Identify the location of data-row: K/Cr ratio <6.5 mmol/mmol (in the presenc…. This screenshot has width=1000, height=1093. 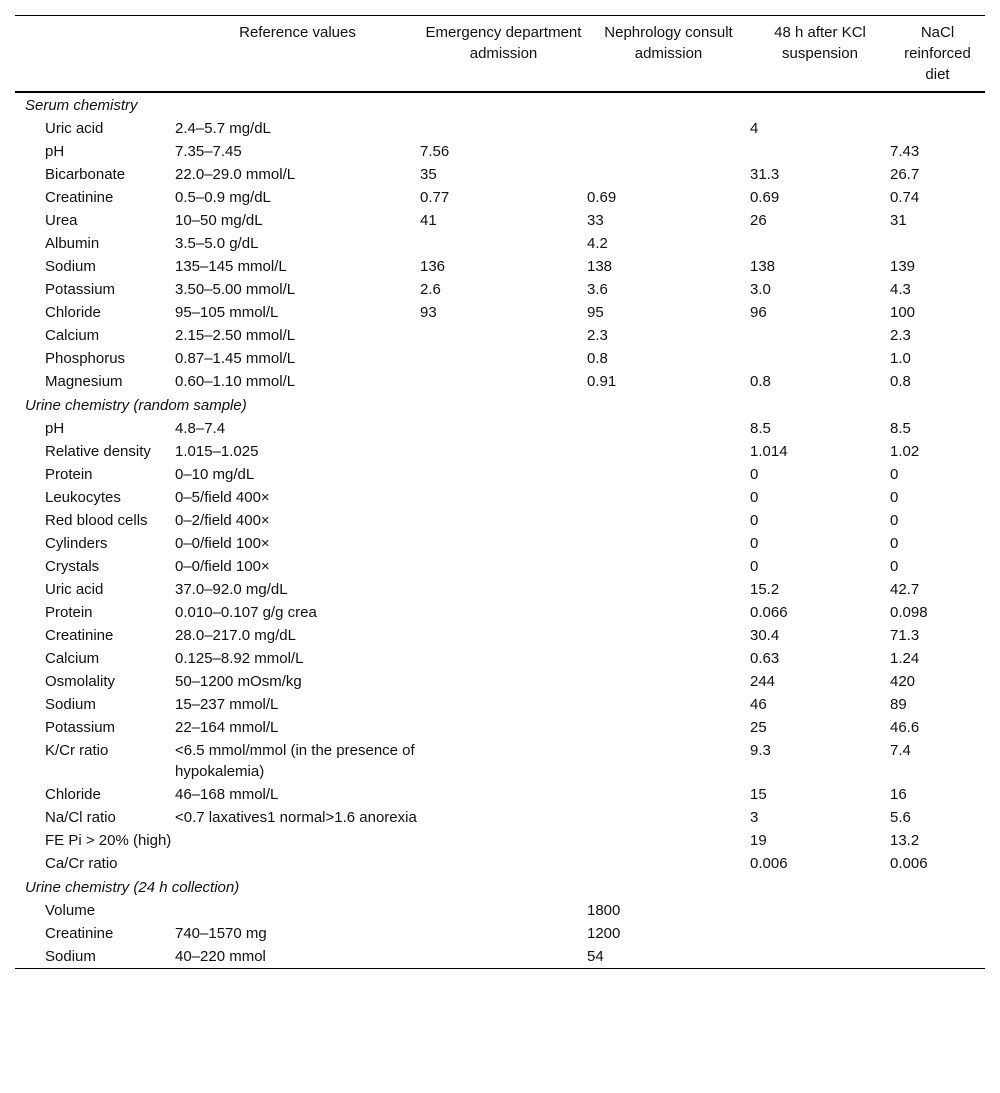
(500, 761).